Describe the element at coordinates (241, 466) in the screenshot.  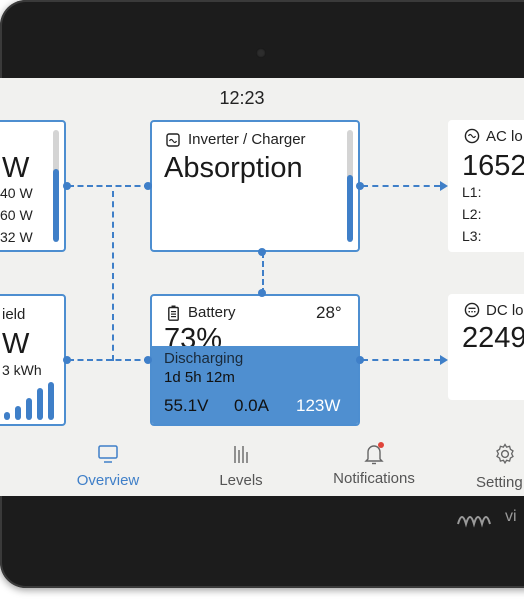
I see `nav-levels: Levels` at that location.